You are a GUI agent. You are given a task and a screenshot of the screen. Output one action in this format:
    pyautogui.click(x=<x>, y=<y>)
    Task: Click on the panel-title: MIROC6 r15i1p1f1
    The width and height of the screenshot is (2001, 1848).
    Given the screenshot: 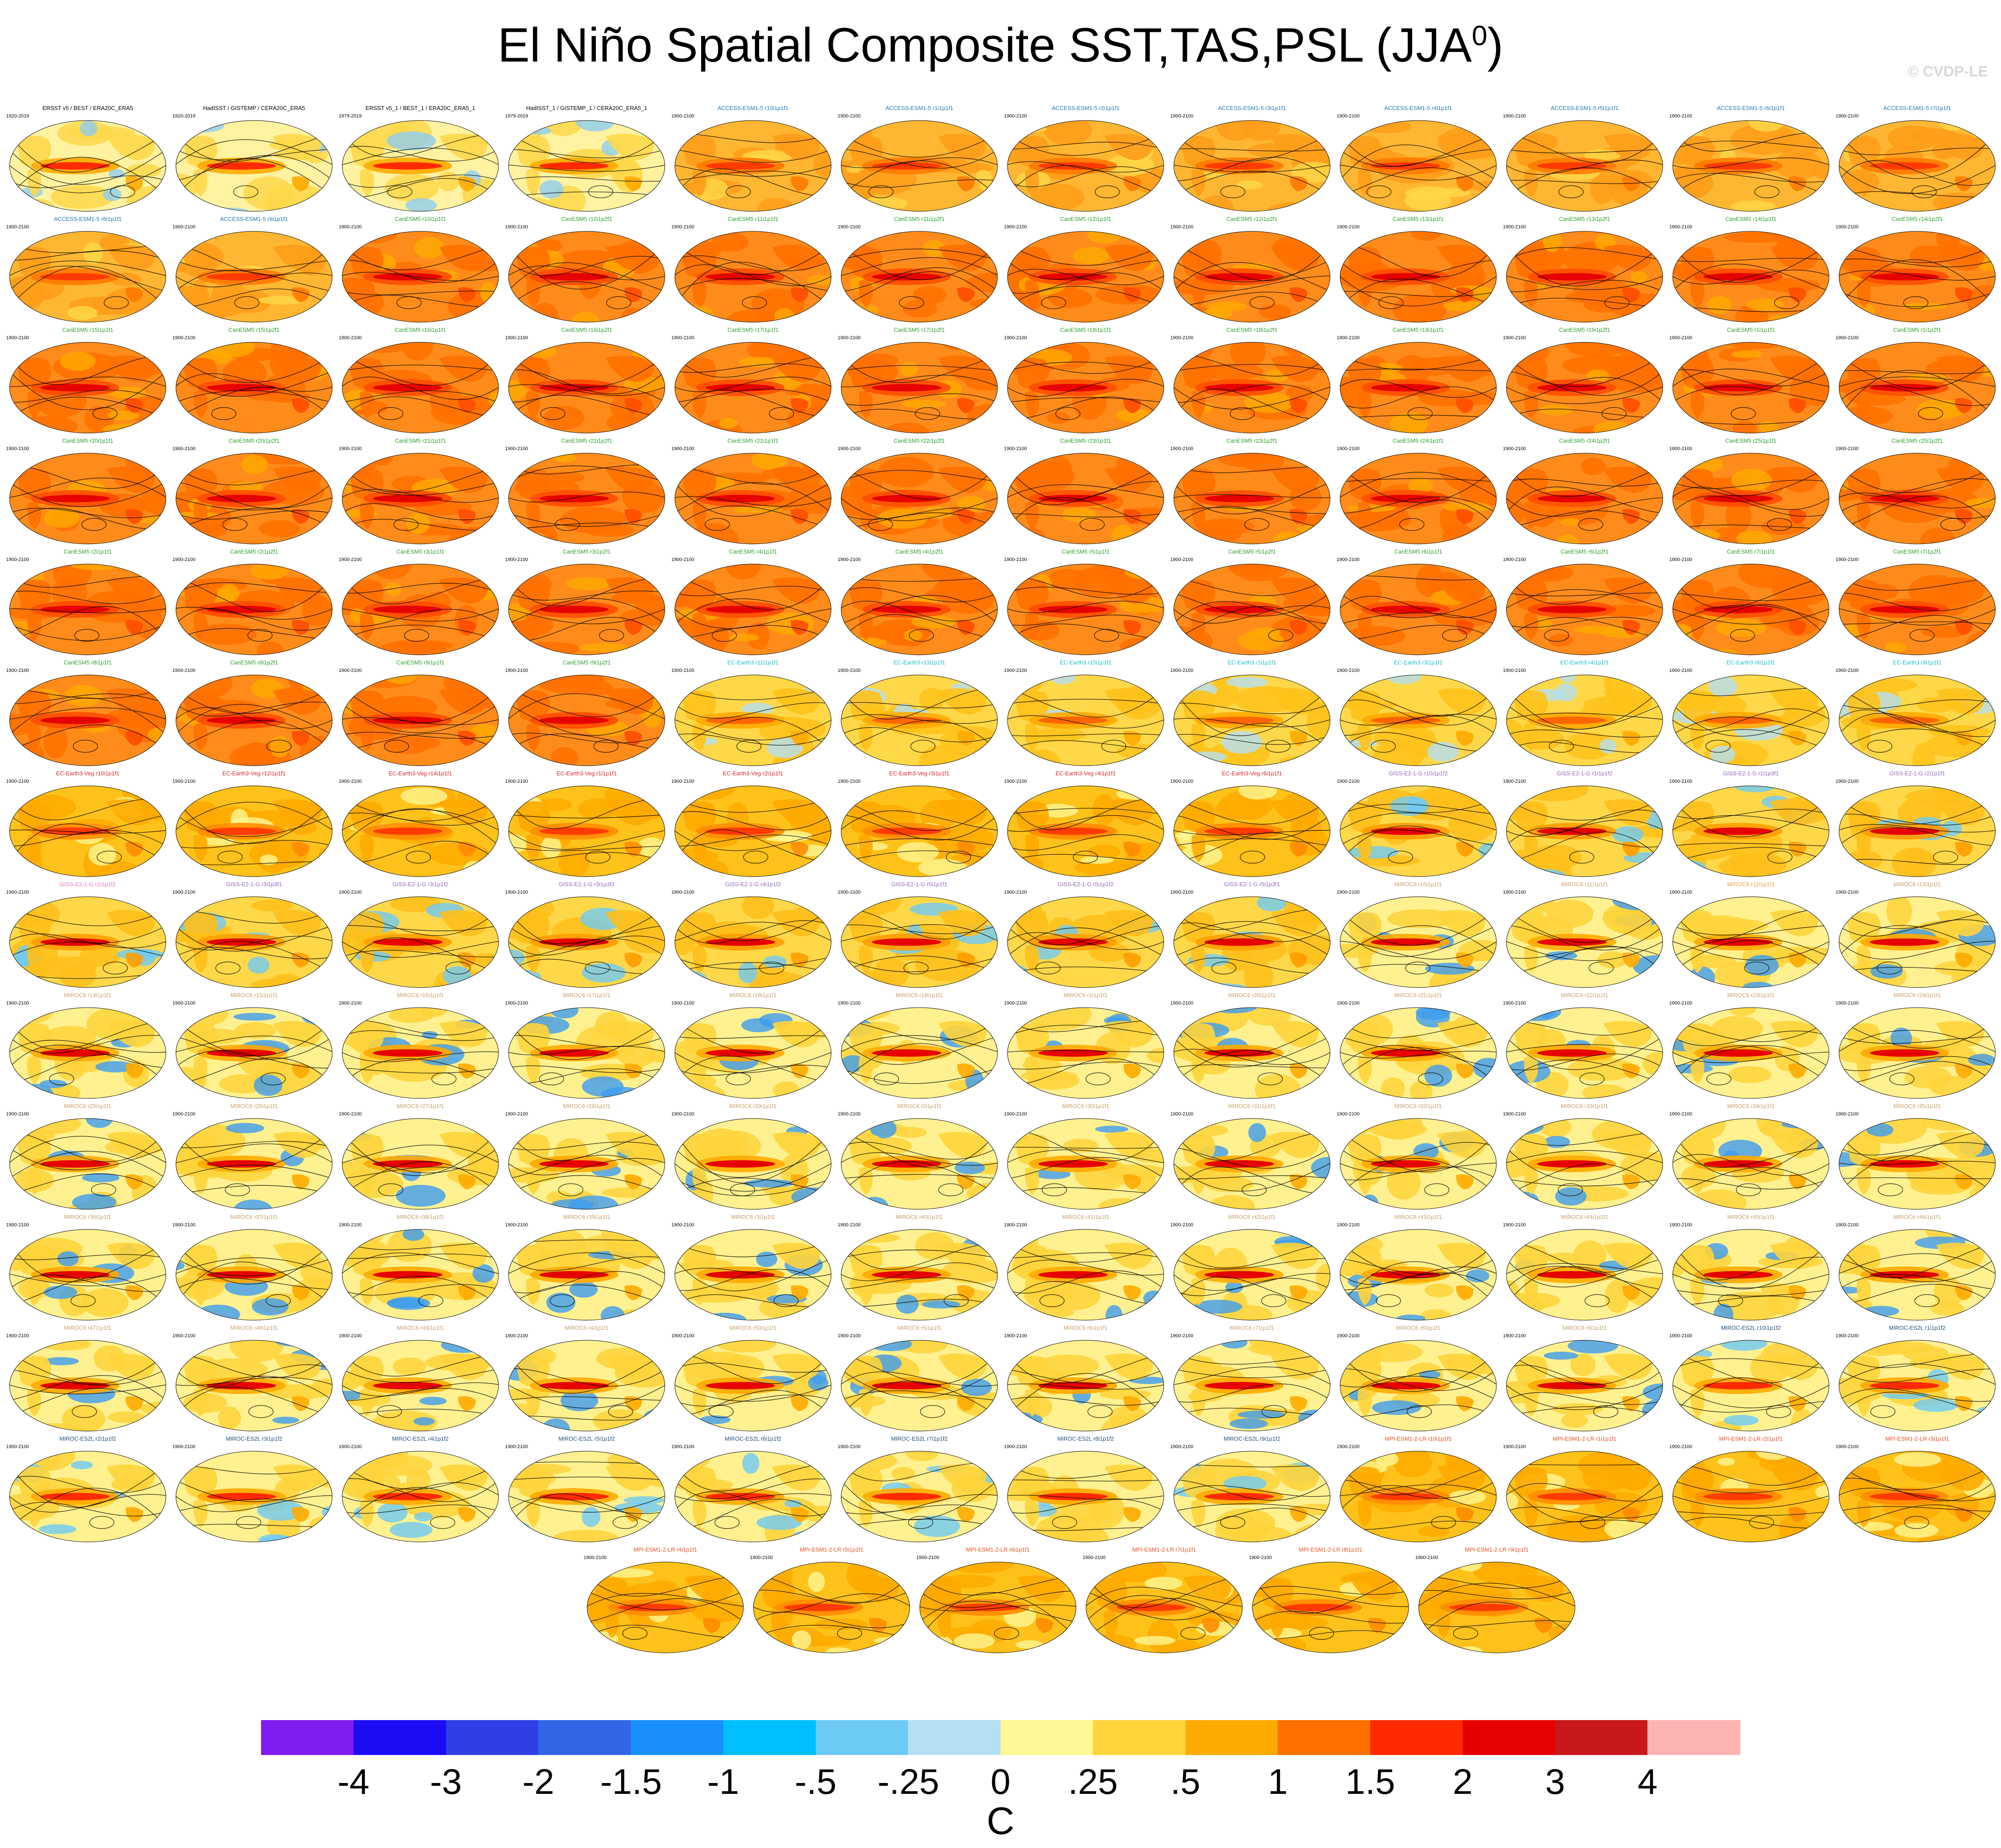 What is the action you would take?
    pyautogui.click(x=254, y=995)
    